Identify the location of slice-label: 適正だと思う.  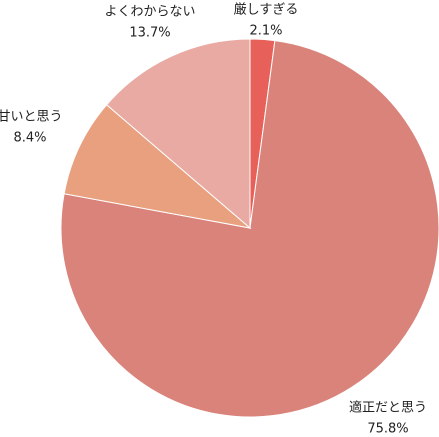
(388, 408).